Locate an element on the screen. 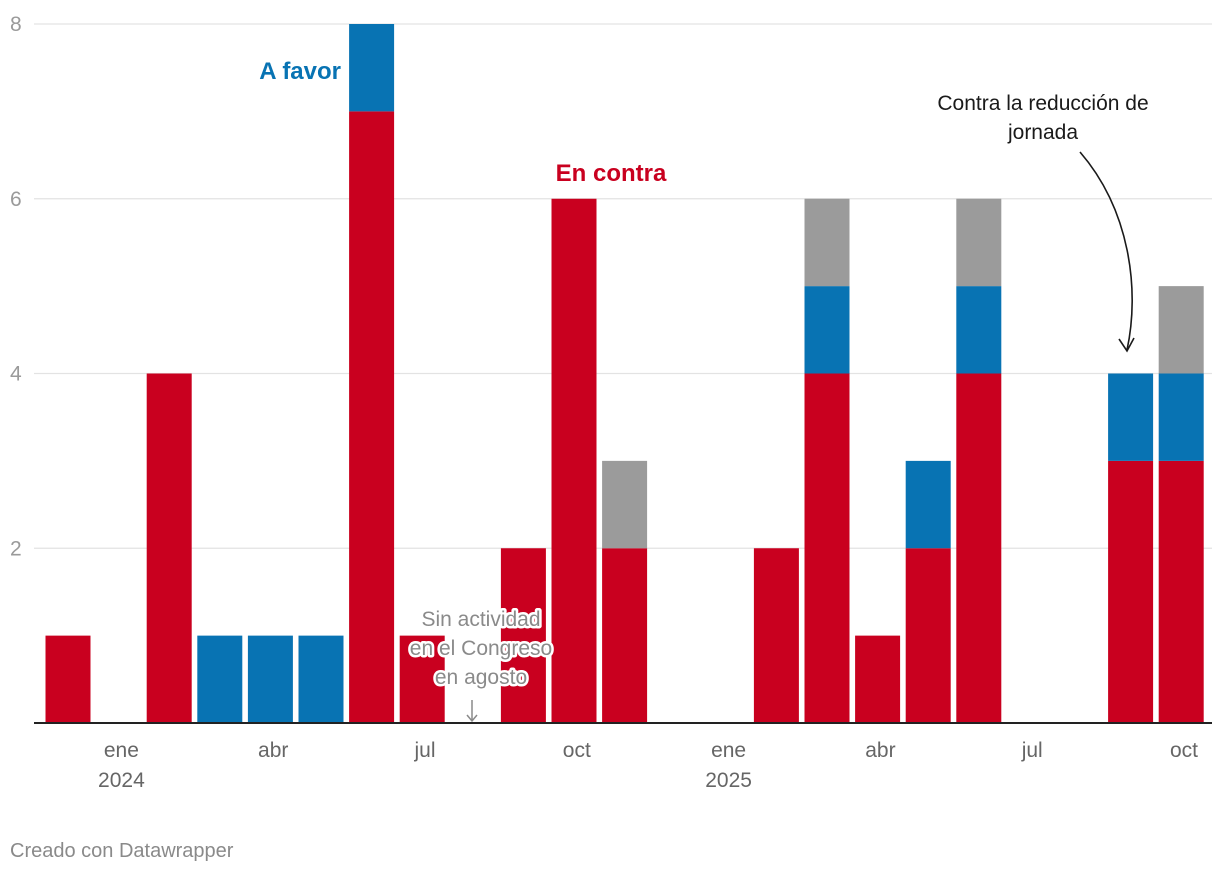 Image resolution: width=1220 pixels, height=876 pixels. y-tick-label: 4 is located at coordinates (16, 374).